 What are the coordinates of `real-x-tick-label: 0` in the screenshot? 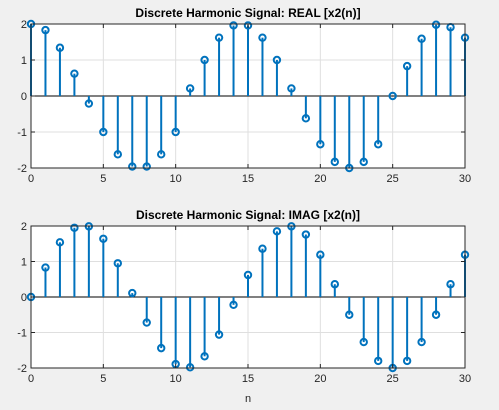 It's located at (31, 179).